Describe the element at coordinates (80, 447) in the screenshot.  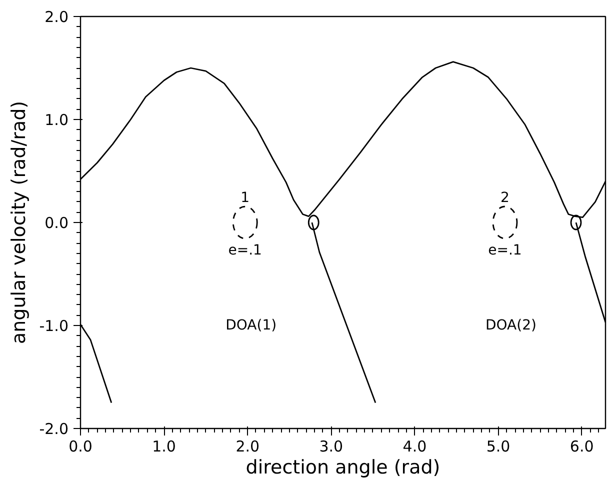
I see `x-tick-label: 0.0` at that location.